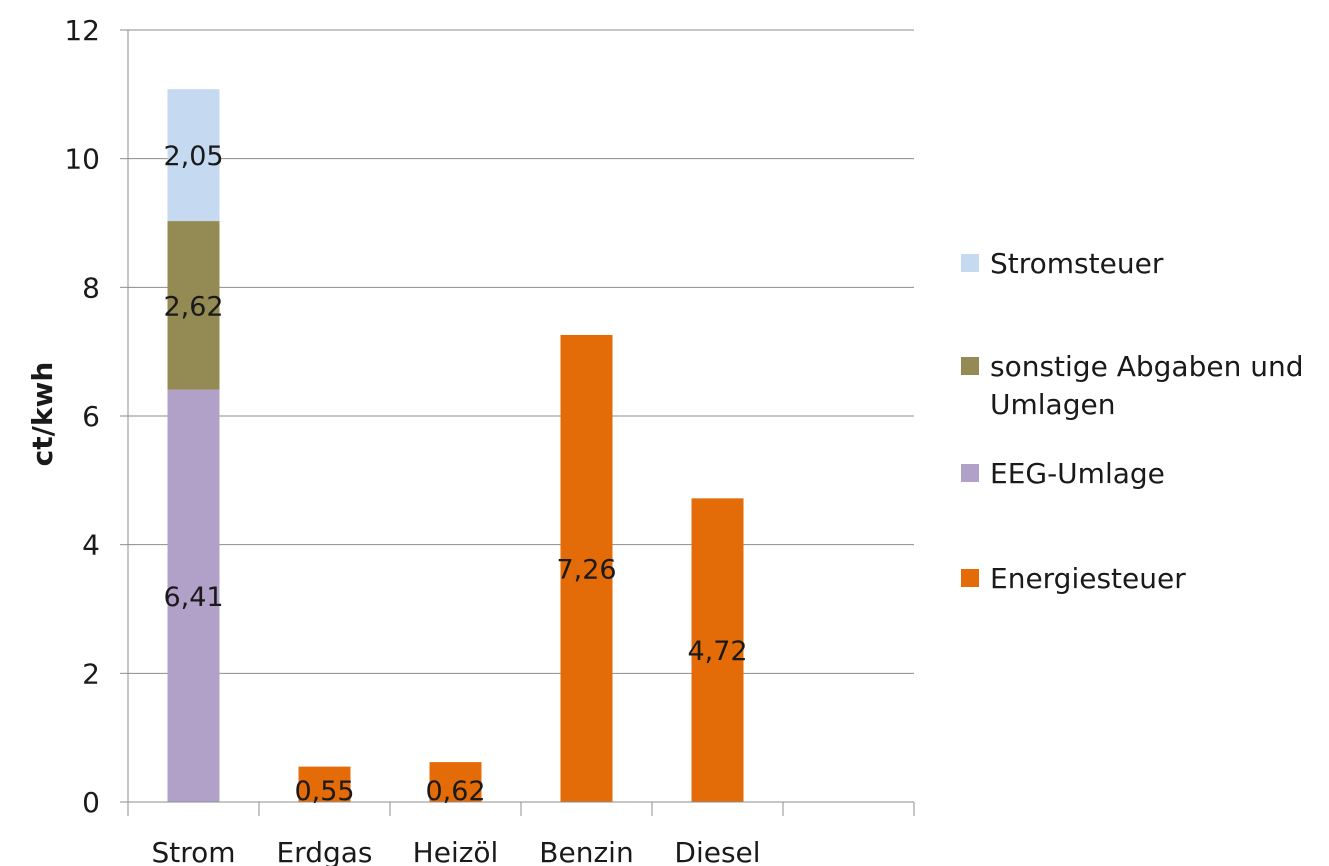  I want to click on legend-label: Umlagen, so click(1052, 404).